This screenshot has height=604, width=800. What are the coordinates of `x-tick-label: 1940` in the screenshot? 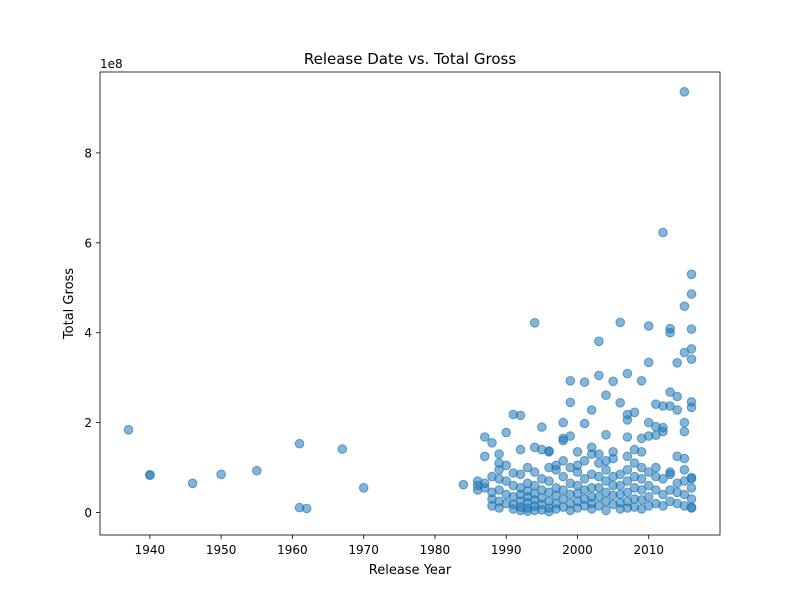 It's located at (150, 550).